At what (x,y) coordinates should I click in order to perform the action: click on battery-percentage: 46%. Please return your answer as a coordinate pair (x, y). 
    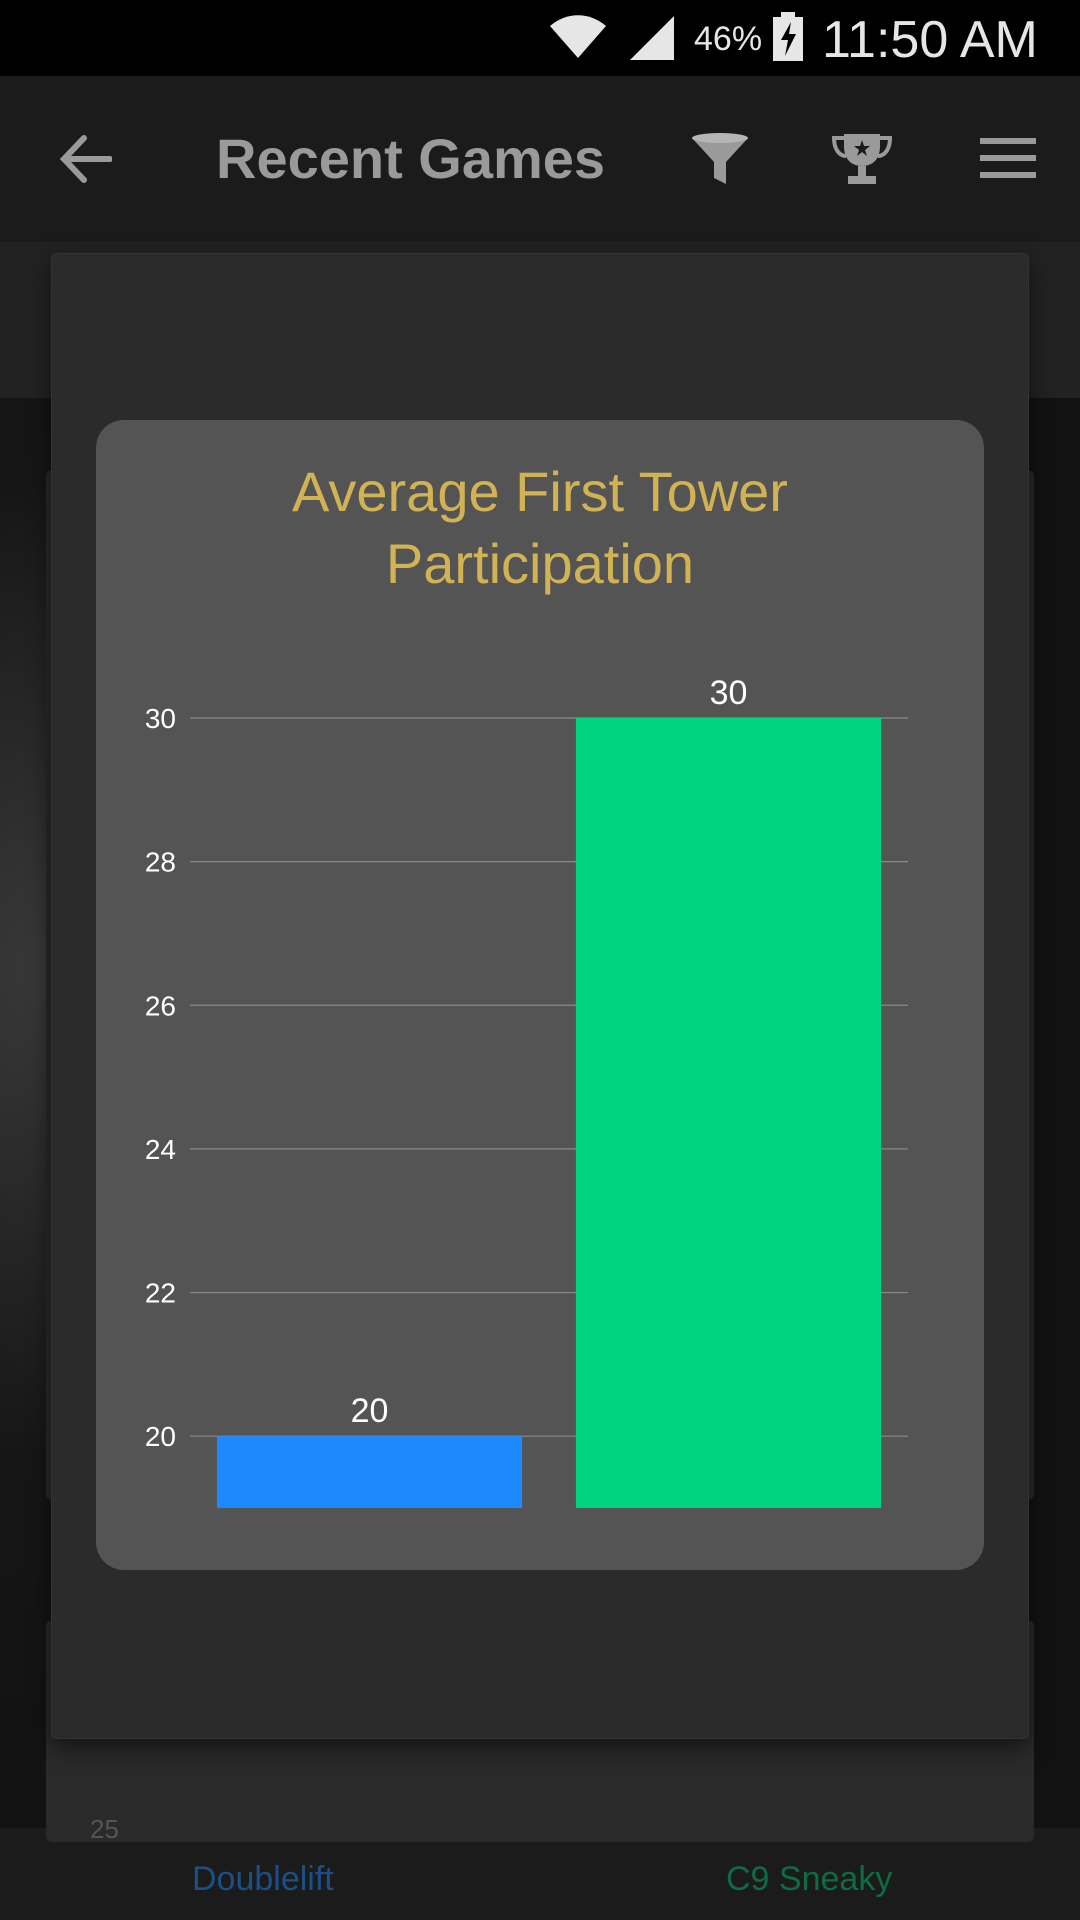
    Looking at the image, I should click on (728, 39).